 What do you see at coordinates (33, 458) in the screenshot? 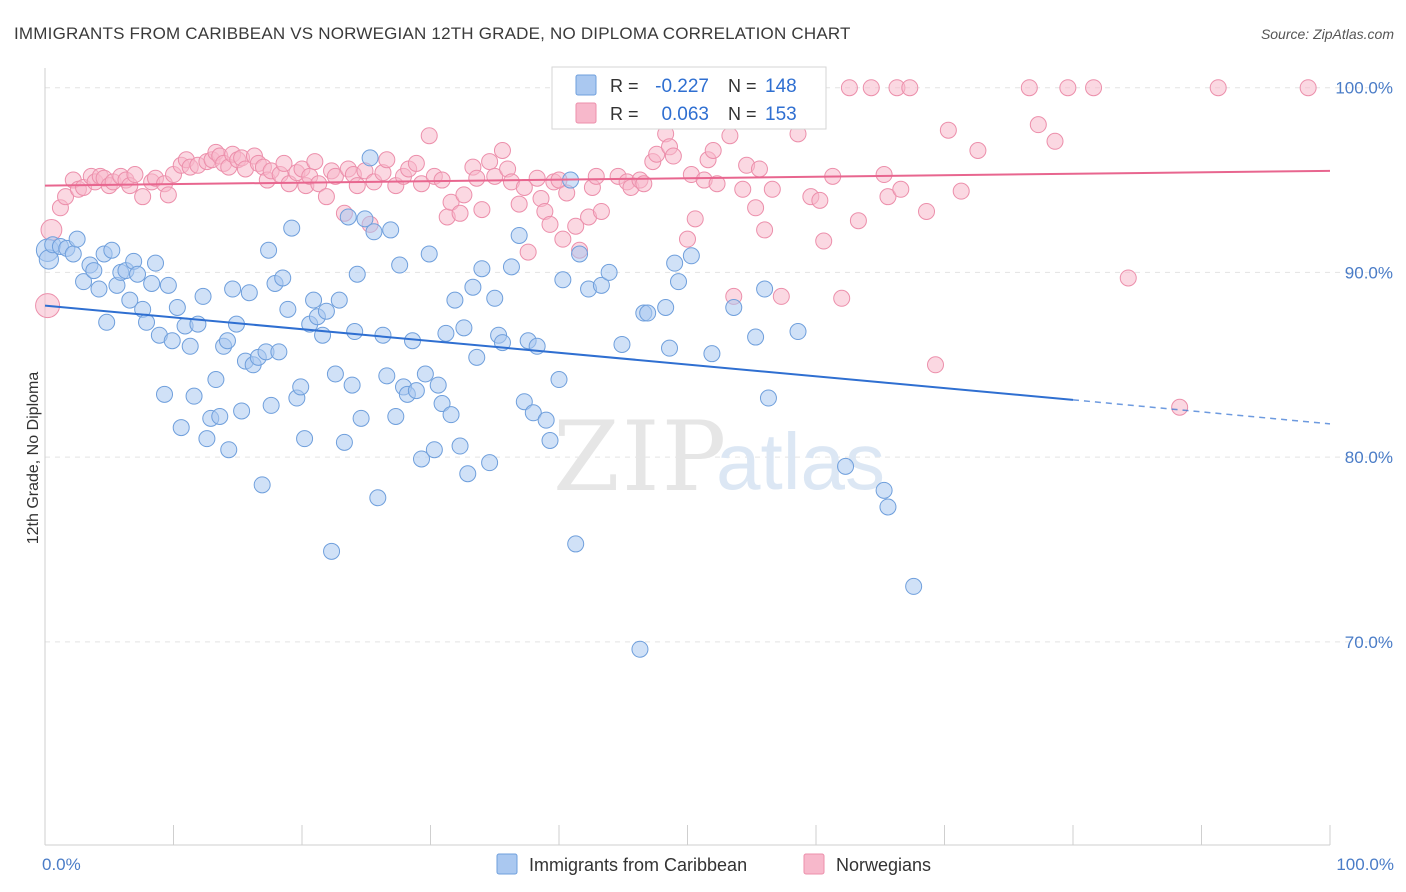
I see `y-axis-label: 12th Grade, No Diploma` at bounding box center [33, 458].